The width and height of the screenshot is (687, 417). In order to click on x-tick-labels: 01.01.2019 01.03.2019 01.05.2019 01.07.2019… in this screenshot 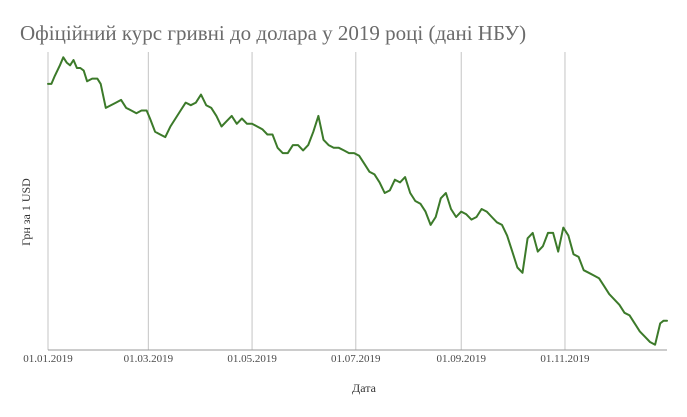, I will do `click(306, 359)`.